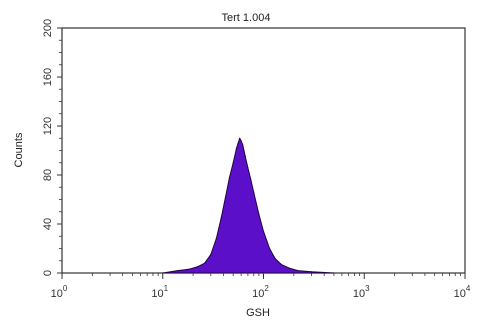 This screenshot has width=480, height=323. Describe the element at coordinates (258, 313) in the screenshot. I see `x-axis-label: GSH` at that location.